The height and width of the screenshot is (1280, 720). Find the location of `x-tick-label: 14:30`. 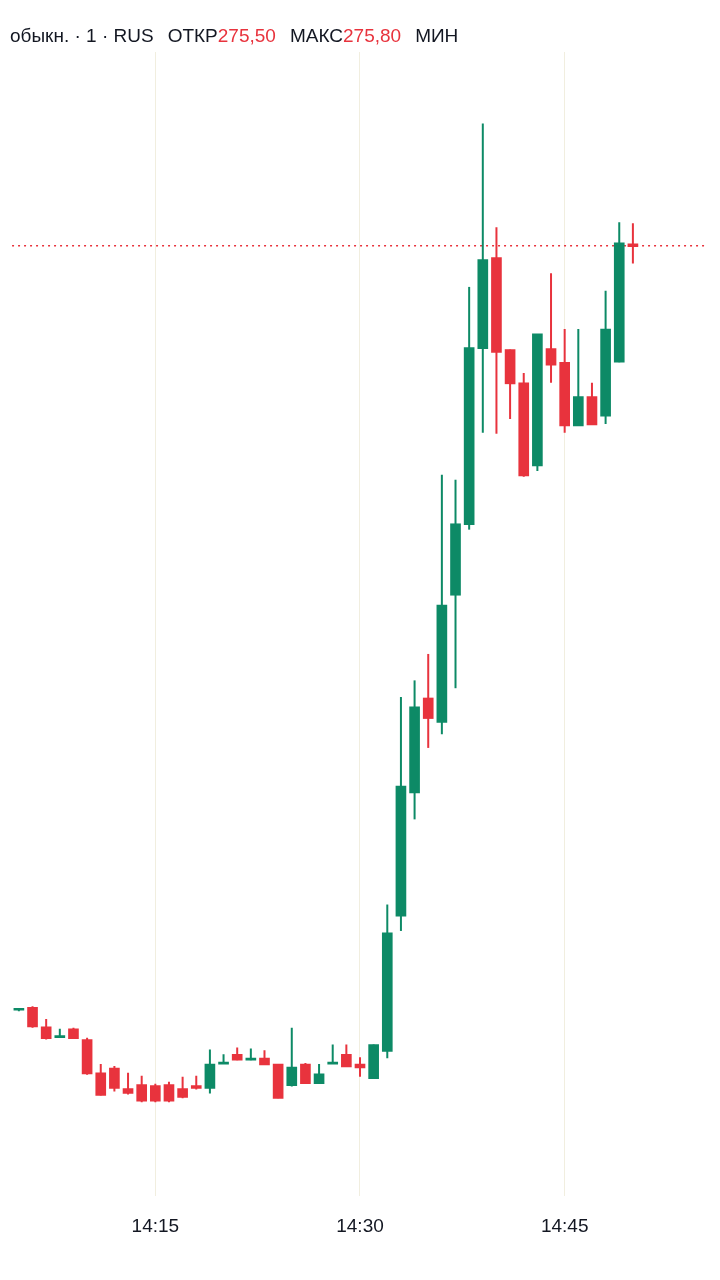

x-tick-label: 14:30 is located at coordinates (360, 1225).